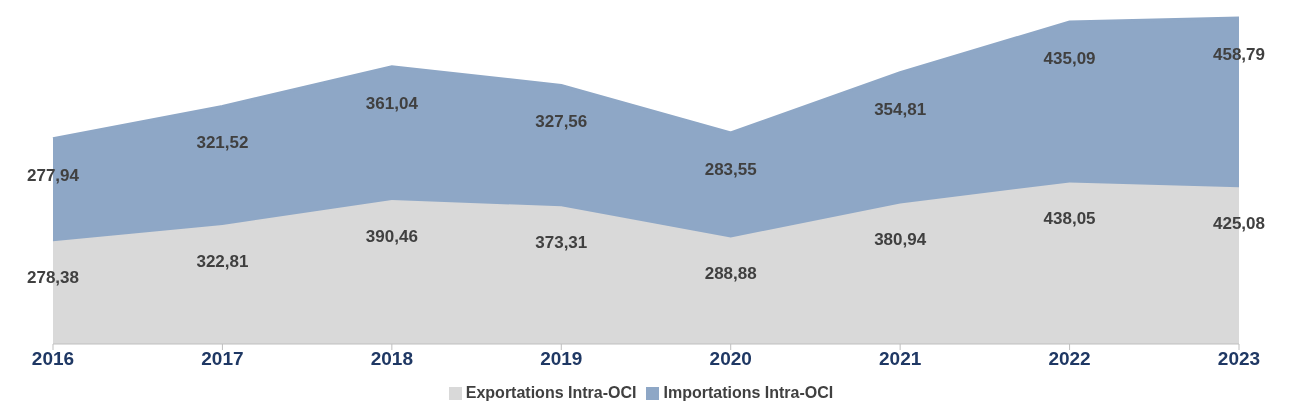  Describe the element at coordinates (392, 103) in the screenshot. I see `data-label: 361,04` at that location.